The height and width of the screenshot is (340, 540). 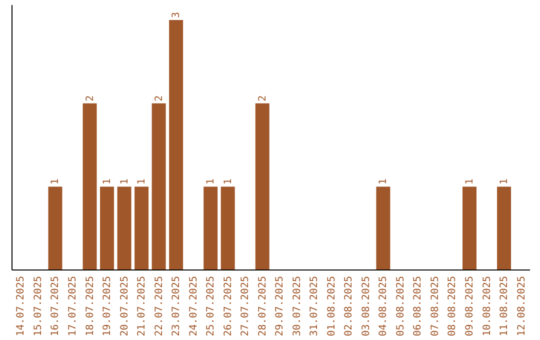 I want to click on x-tick-label: 11.08.2025, so click(x=504, y=306).